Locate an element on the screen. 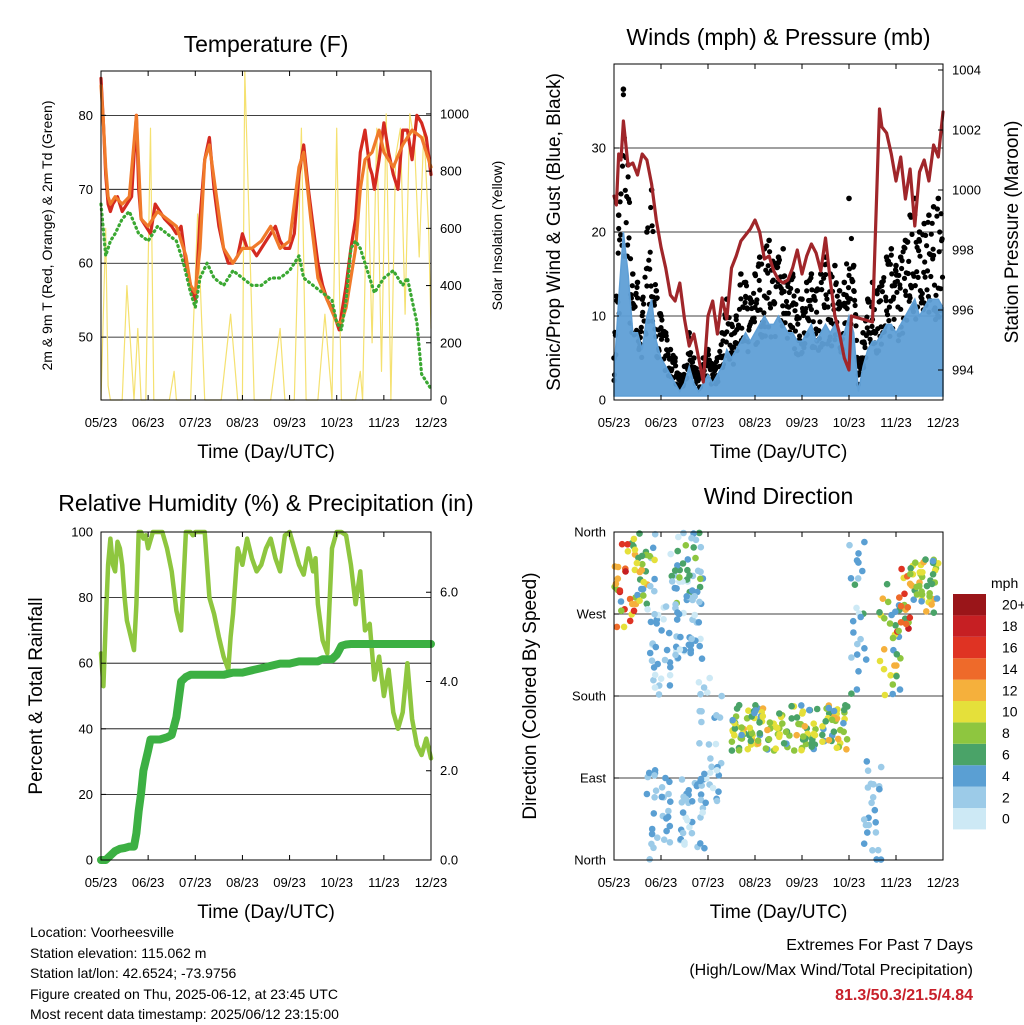 The image size is (1024, 1025). winds-panel is located at coordinates (778, 232).